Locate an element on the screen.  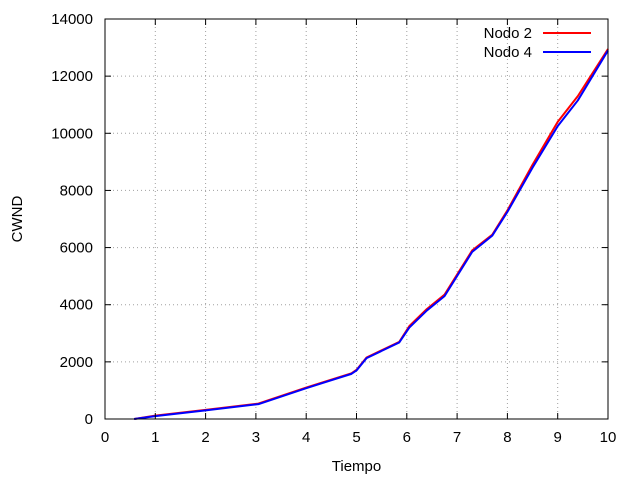
x-tick-label: 7 is located at coordinates (457, 437).